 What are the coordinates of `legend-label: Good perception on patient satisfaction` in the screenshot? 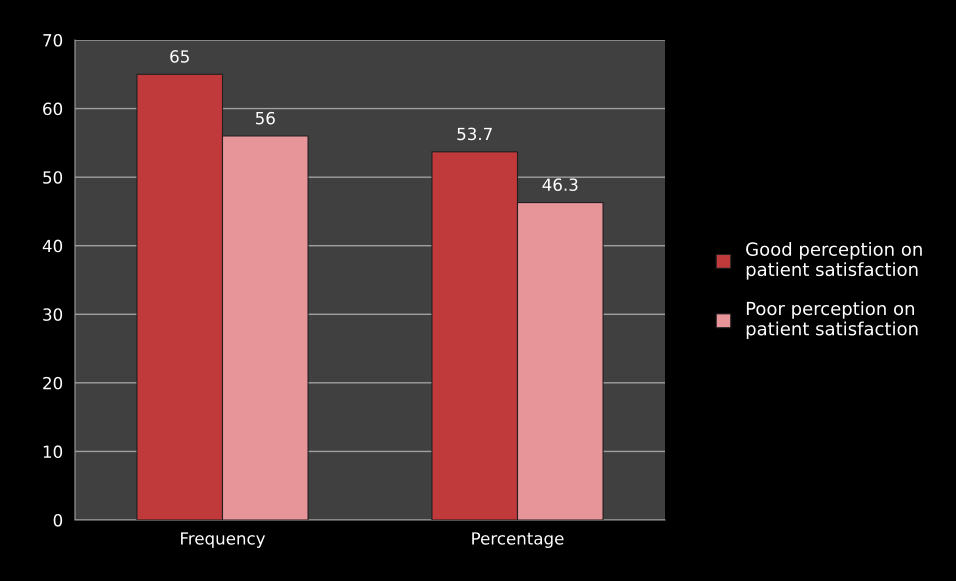 It's located at (834, 261).